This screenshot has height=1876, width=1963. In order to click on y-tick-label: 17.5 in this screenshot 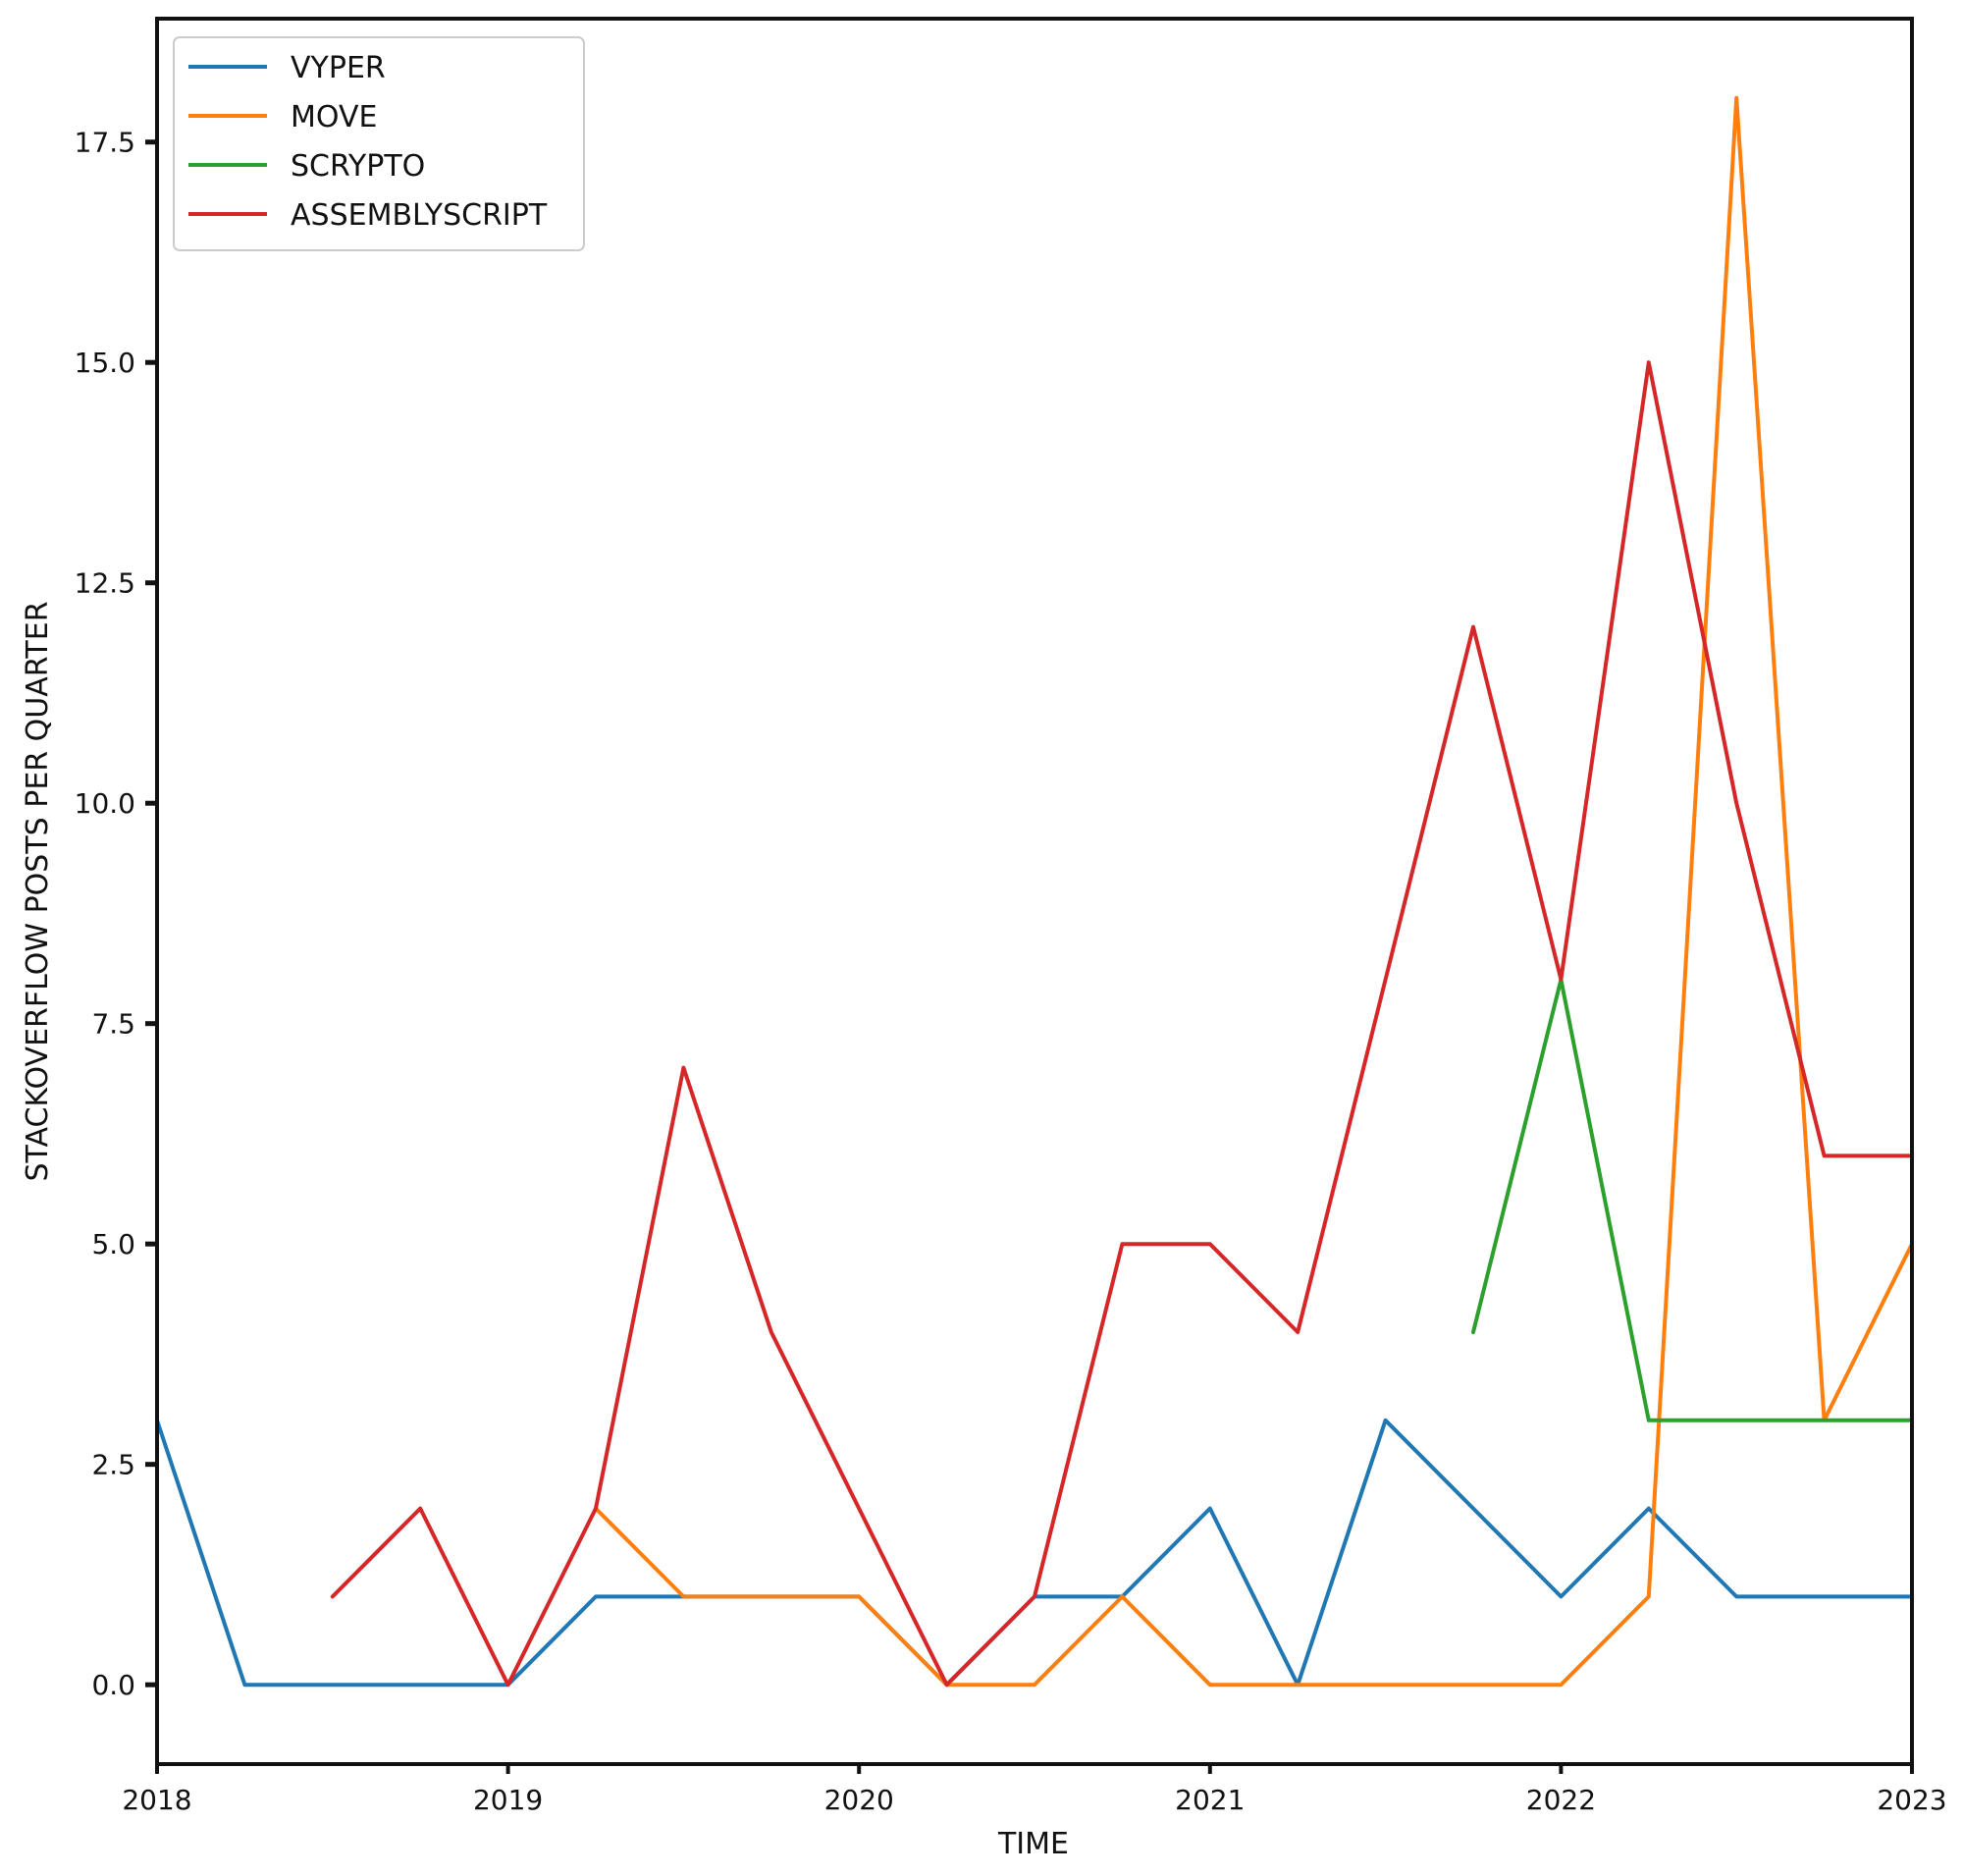, I will do `click(105, 143)`.